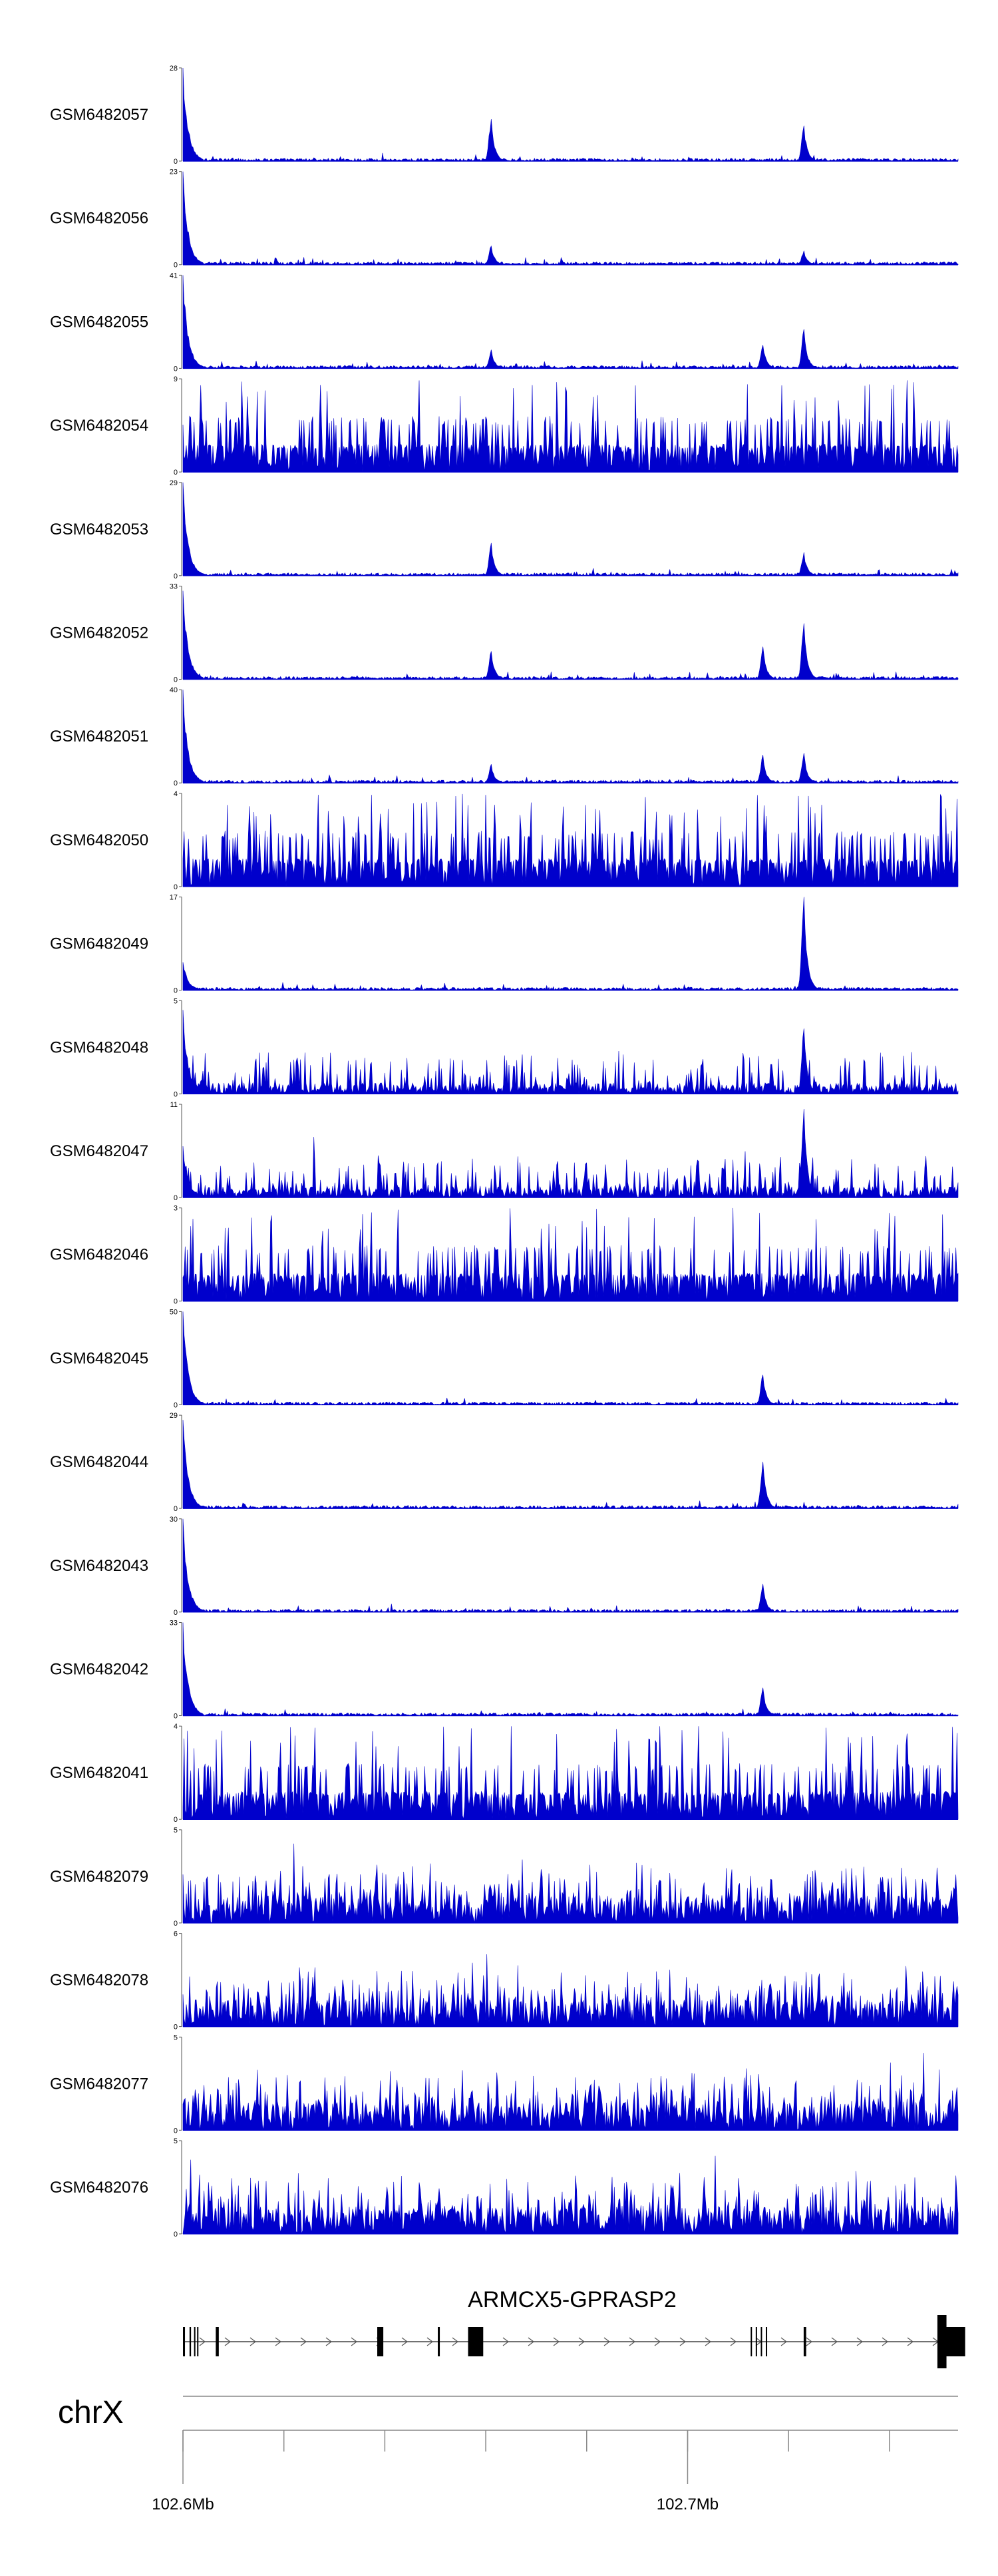 This screenshot has width=998, height=2576. What do you see at coordinates (174, 690) in the screenshot?
I see `y-max-label: 40` at bounding box center [174, 690].